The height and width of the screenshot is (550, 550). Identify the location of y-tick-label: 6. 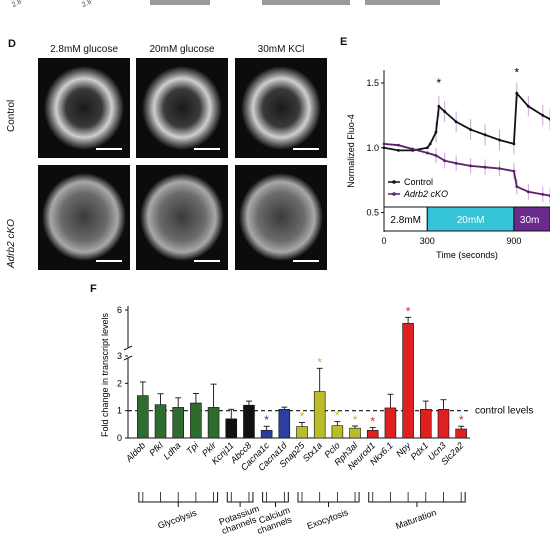
(119, 310).